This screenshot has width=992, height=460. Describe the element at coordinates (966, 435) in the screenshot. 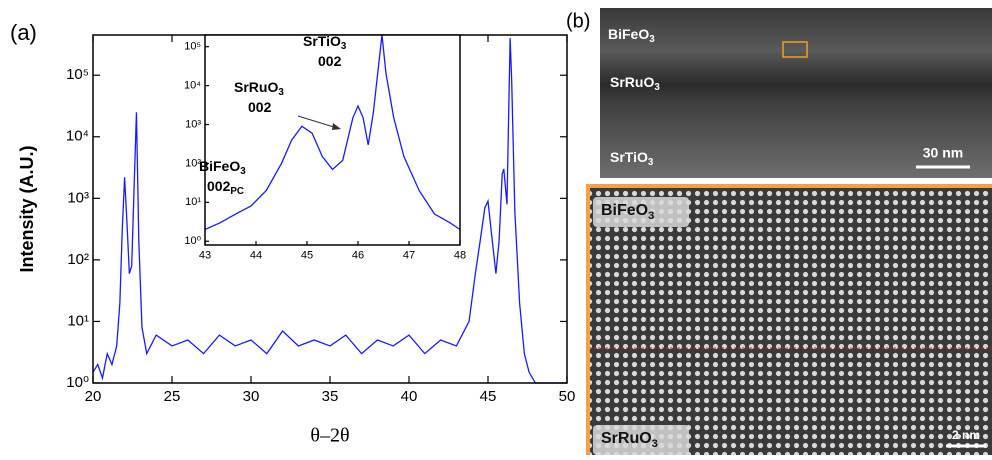

I see `scale-label: 2 nm` at that location.